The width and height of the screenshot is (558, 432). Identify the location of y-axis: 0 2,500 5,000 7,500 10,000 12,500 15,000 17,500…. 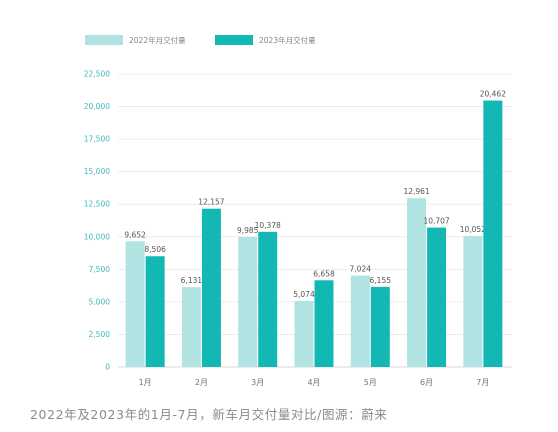
(97, 221).